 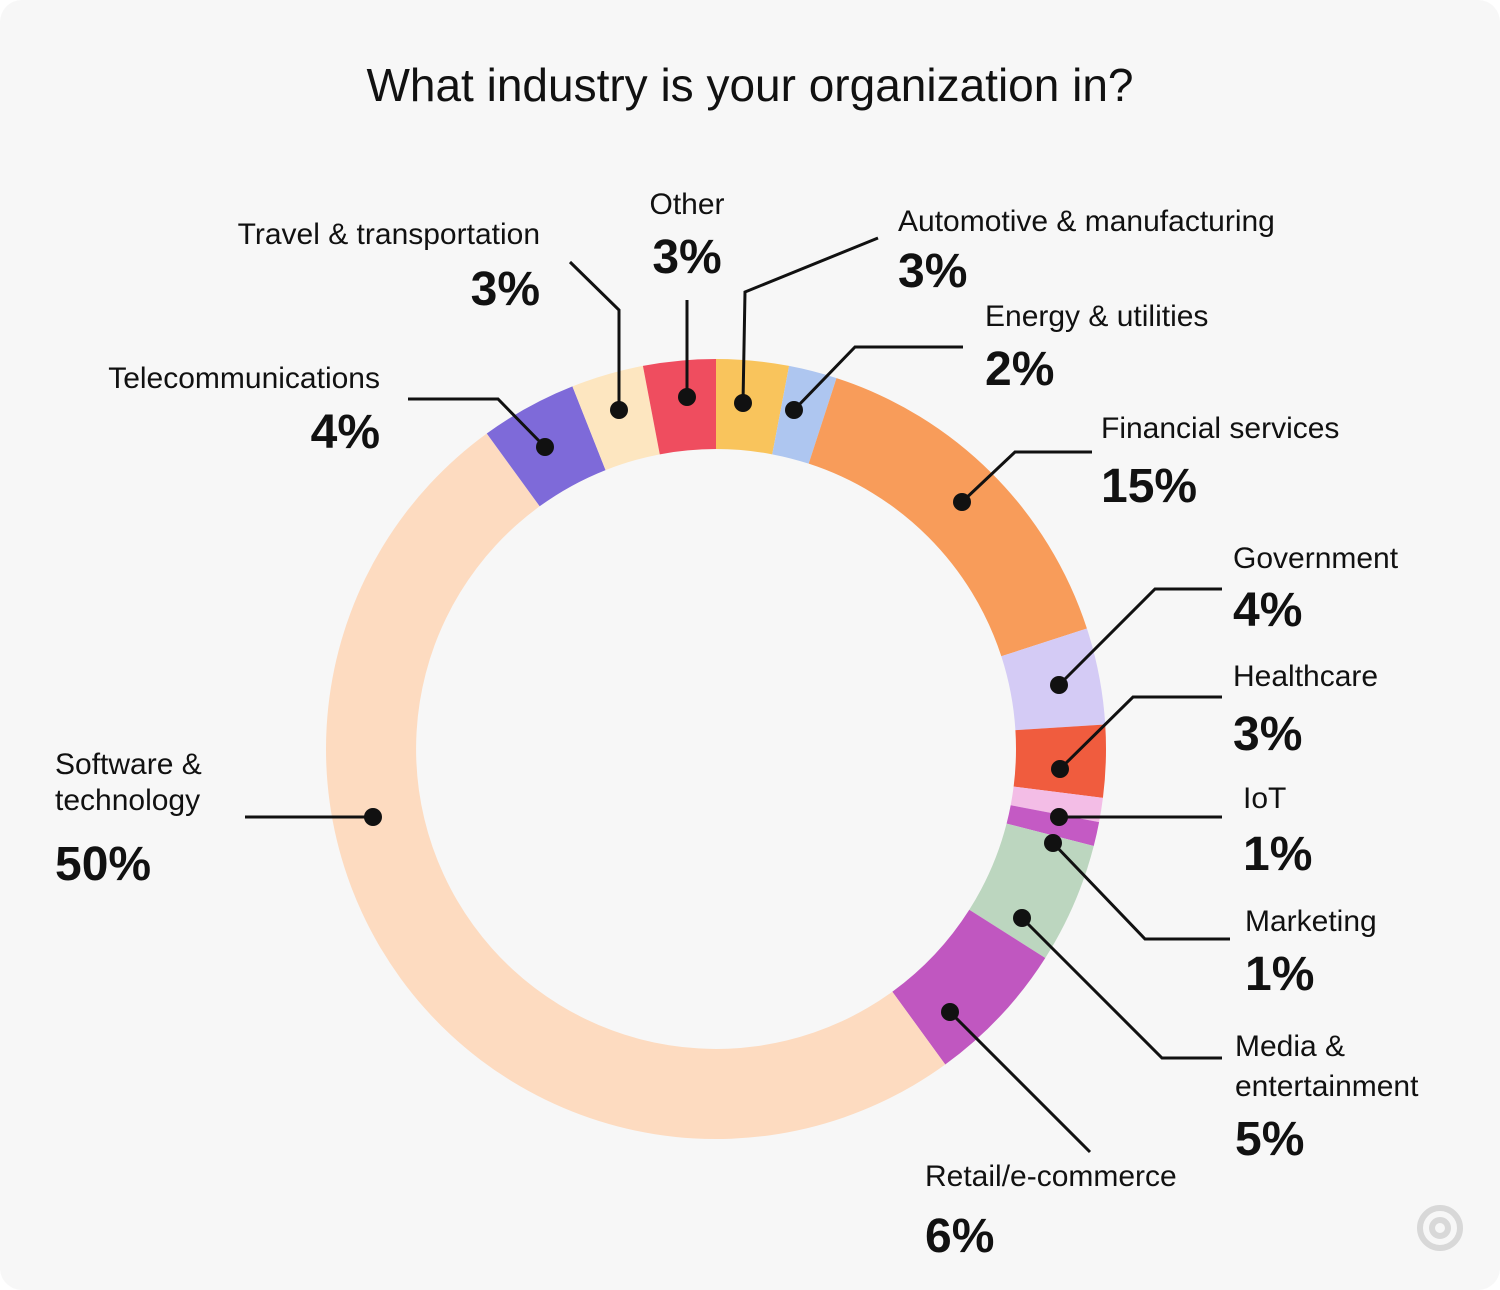 What do you see at coordinates (1097, 316) in the screenshot?
I see `slice-label: Energy & utilities` at bounding box center [1097, 316].